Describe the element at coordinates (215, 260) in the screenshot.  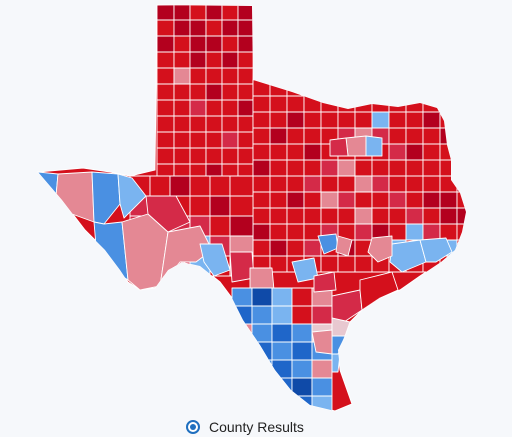
I see `county-val-verde` at that location.